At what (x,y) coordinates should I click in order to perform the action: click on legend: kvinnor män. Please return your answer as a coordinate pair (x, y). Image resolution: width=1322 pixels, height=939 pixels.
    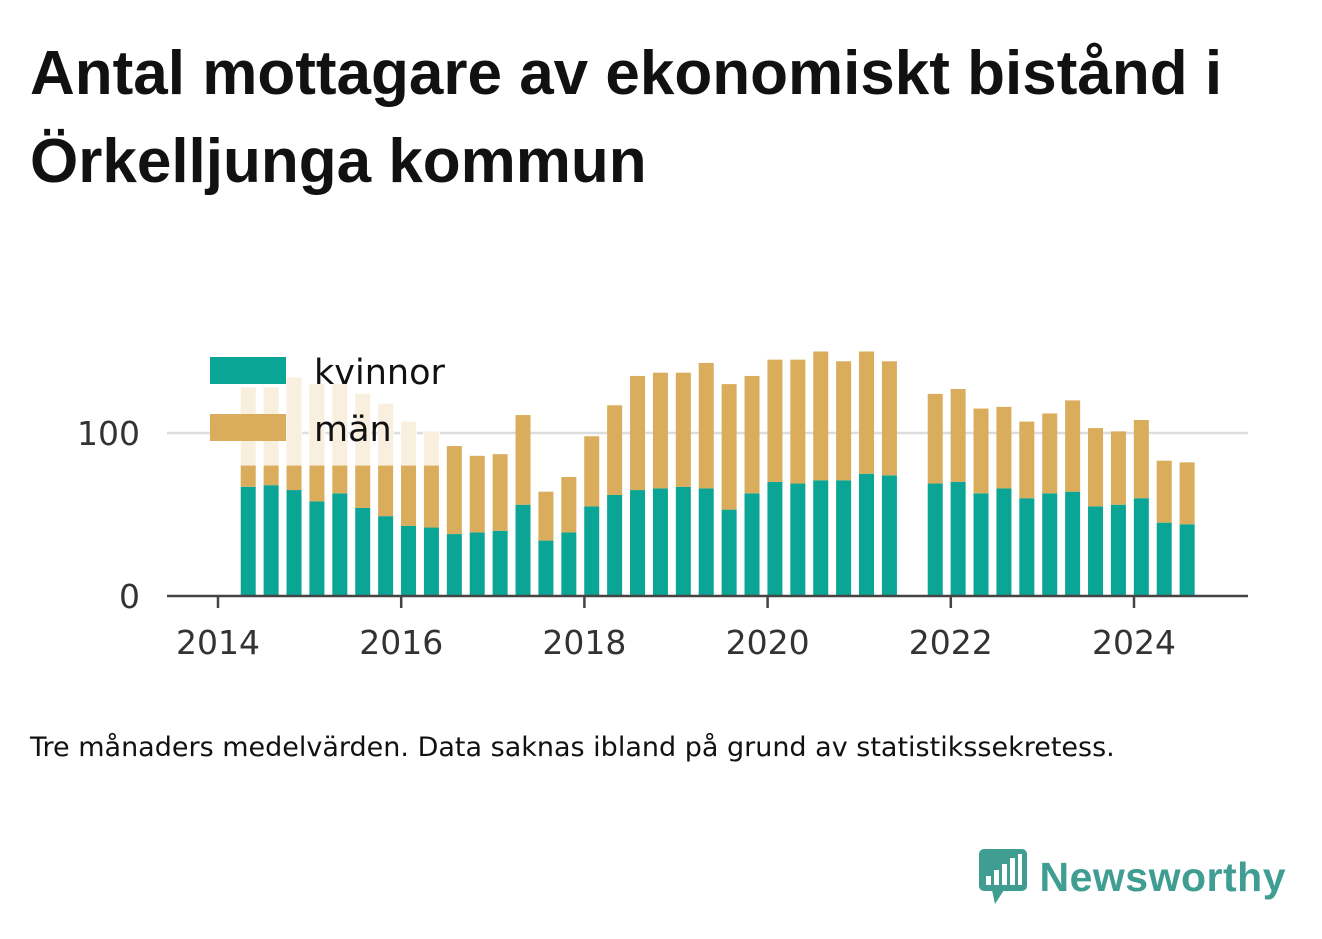
    Looking at the image, I should click on (327, 401).